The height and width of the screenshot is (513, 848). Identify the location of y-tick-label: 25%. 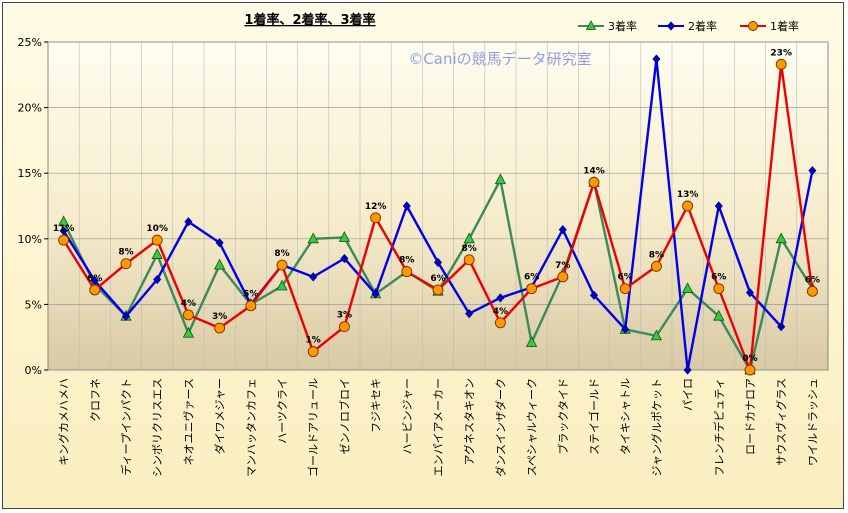
(30, 42).